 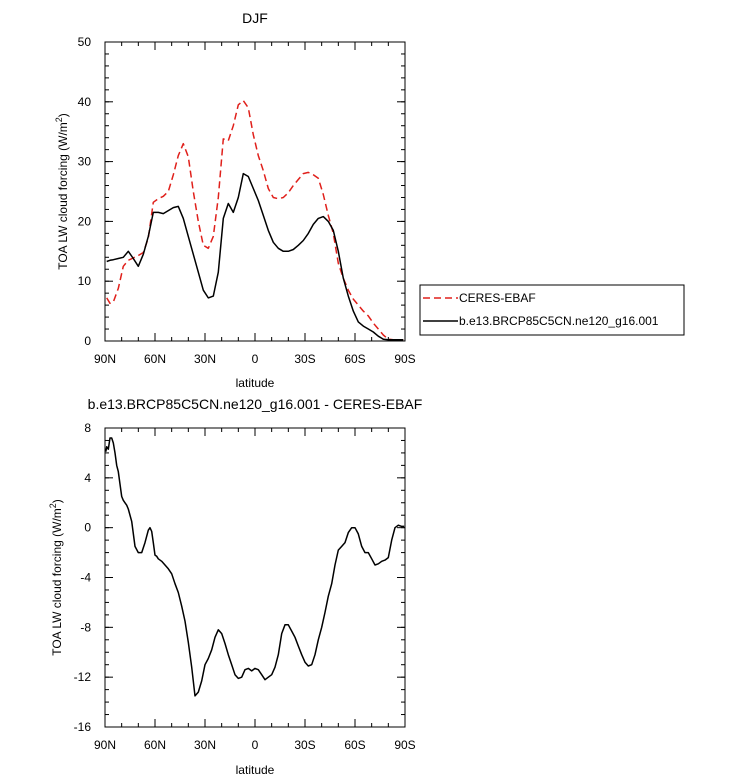 What do you see at coordinates (85, 102) in the screenshot?
I see `top-panel-y-tick-label: 40` at bounding box center [85, 102].